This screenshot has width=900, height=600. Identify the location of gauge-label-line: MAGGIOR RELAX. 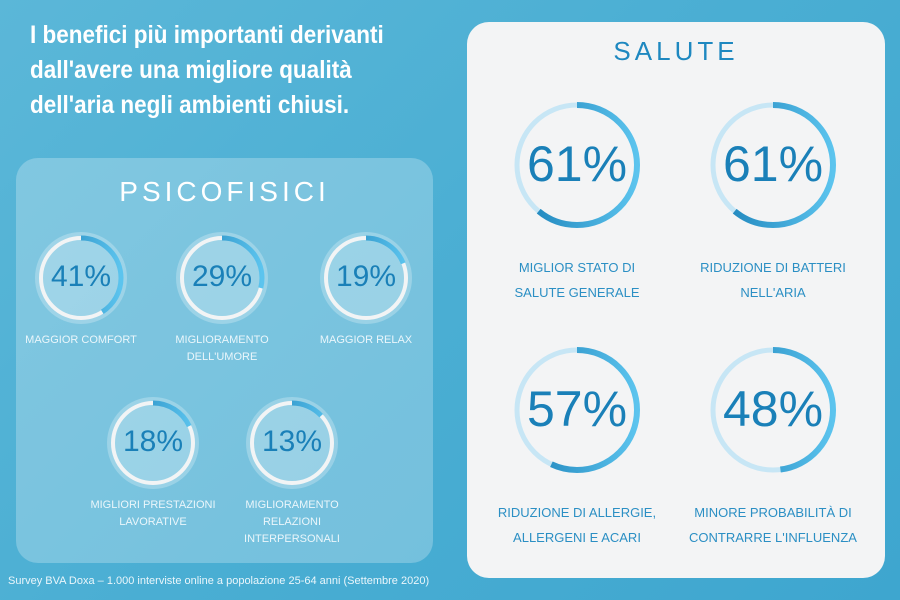
(366, 340).